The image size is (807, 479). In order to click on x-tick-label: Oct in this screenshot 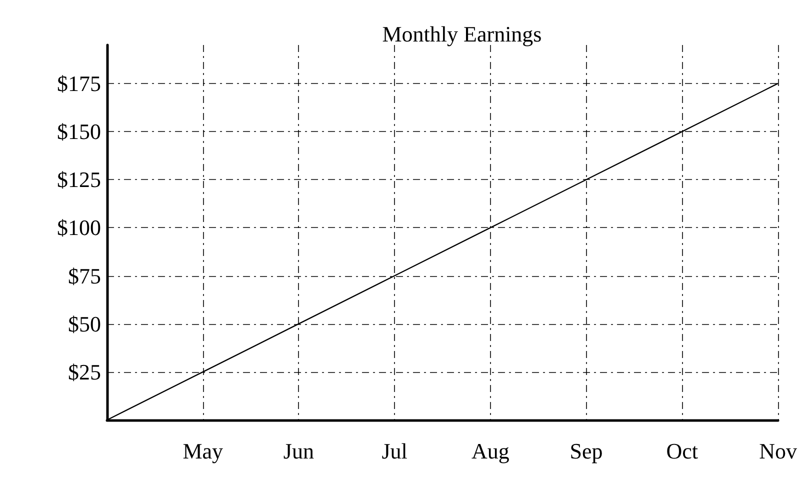, I will do `click(682, 451)`.